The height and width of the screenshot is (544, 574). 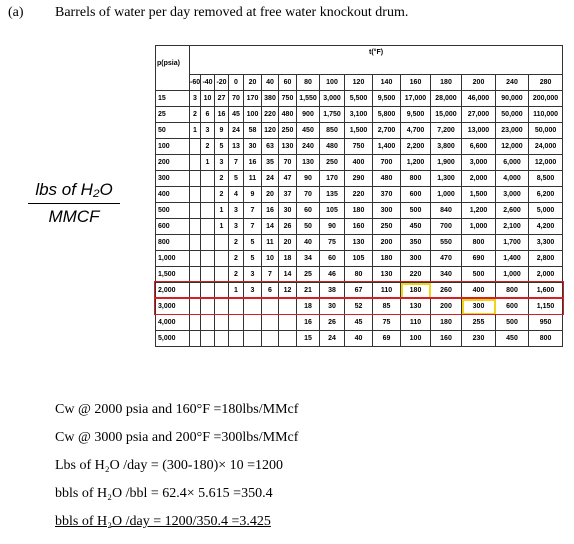 What do you see at coordinates (478, 322) in the screenshot?
I see `value-cell: 255` at bounding box center [478, 322].